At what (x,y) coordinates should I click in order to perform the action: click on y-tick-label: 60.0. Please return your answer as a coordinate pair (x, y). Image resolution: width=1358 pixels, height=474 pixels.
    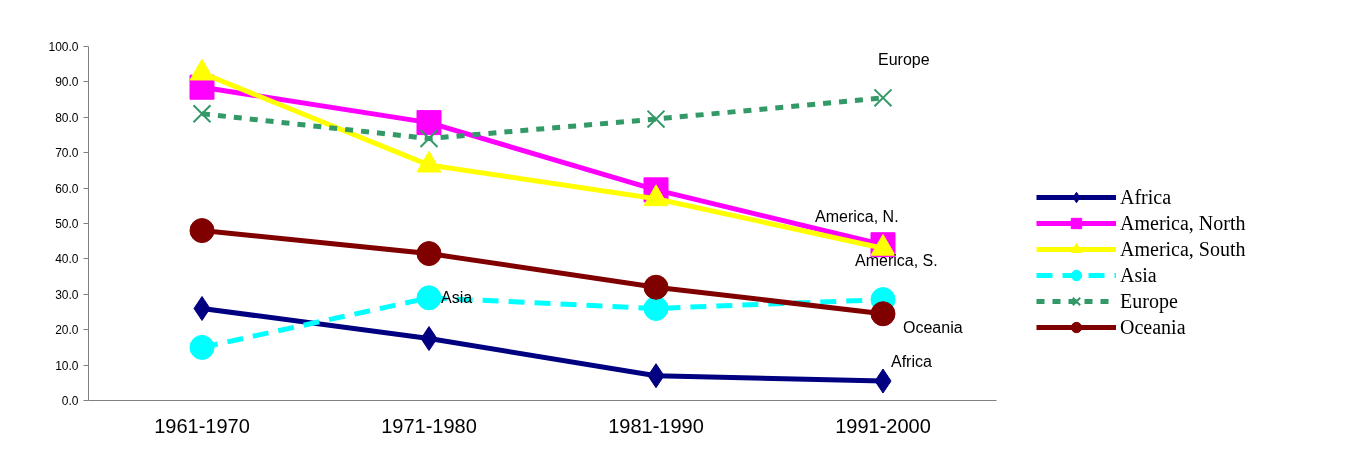
    Looking at the image, I should click on (67, 188).